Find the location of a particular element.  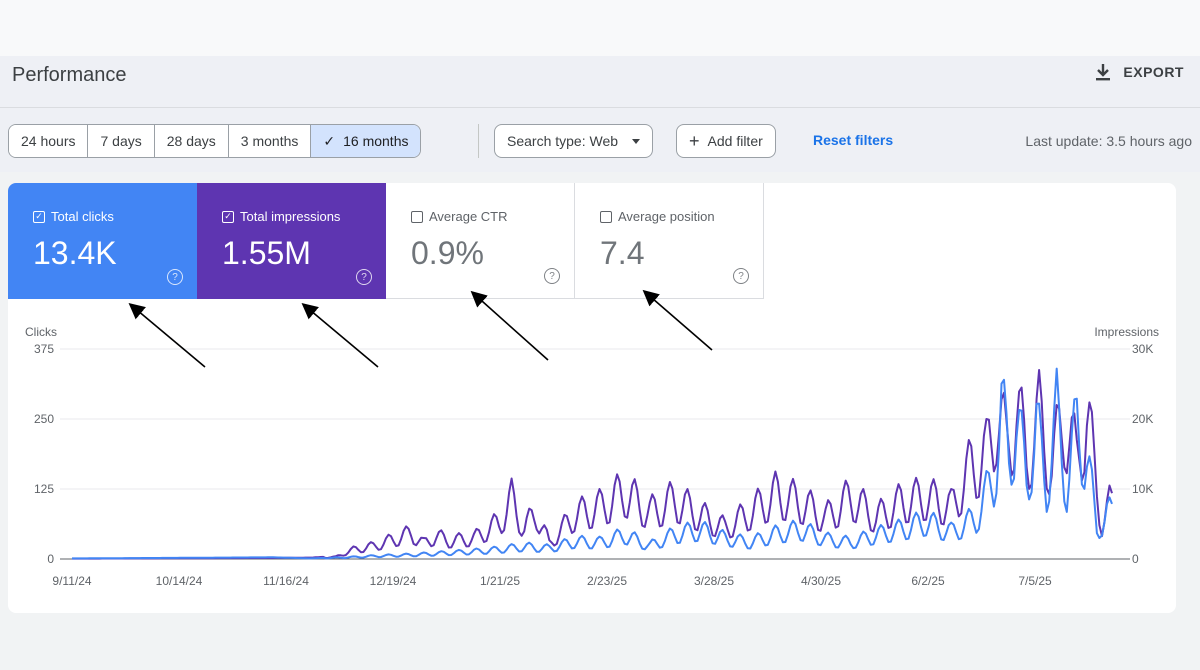

add-filter-label: Add filter is located at coordinates (735, 141).